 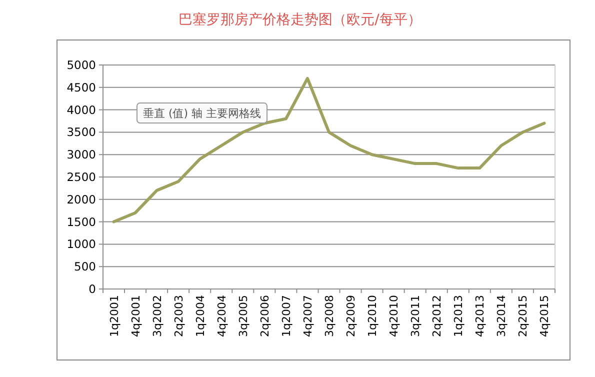 I want to click on x-tick-label: 2q2015, so click(x=523, y=316).